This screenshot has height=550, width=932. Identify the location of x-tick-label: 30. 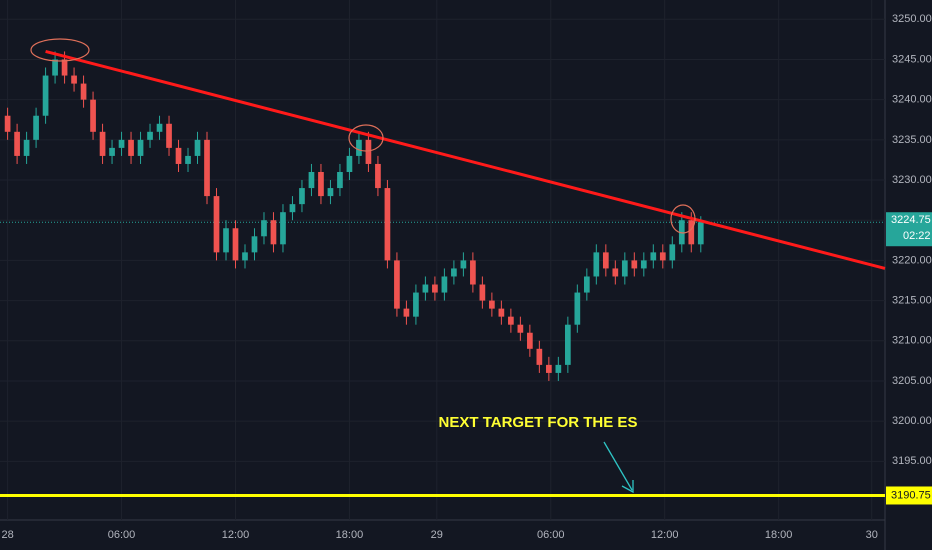
(872, 535).